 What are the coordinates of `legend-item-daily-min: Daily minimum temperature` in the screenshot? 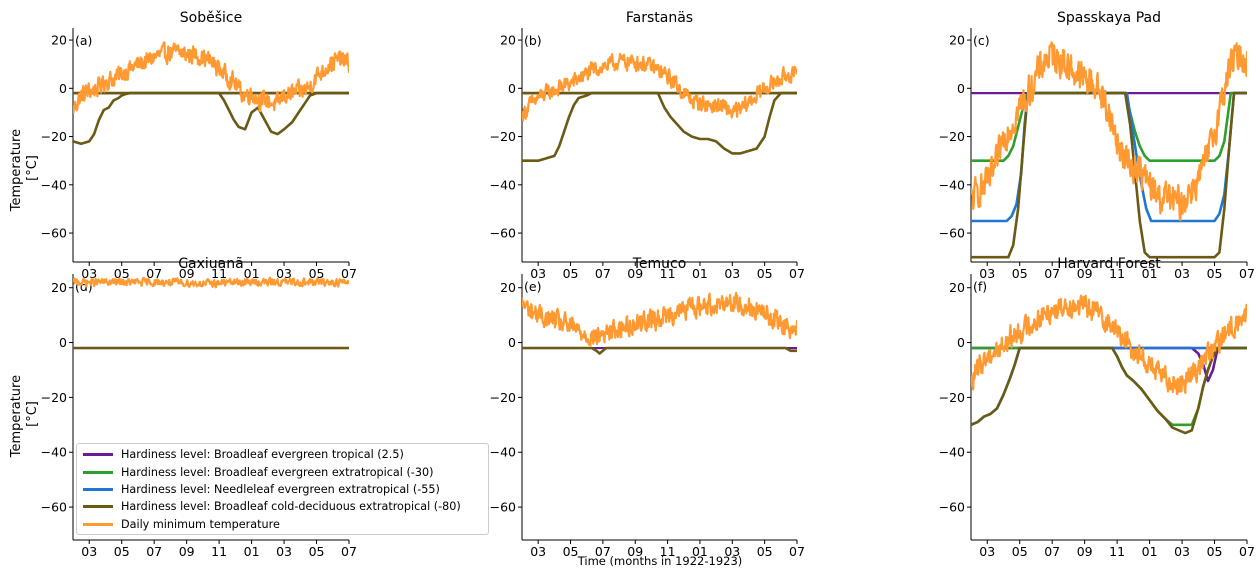 It's located at (282, 524).